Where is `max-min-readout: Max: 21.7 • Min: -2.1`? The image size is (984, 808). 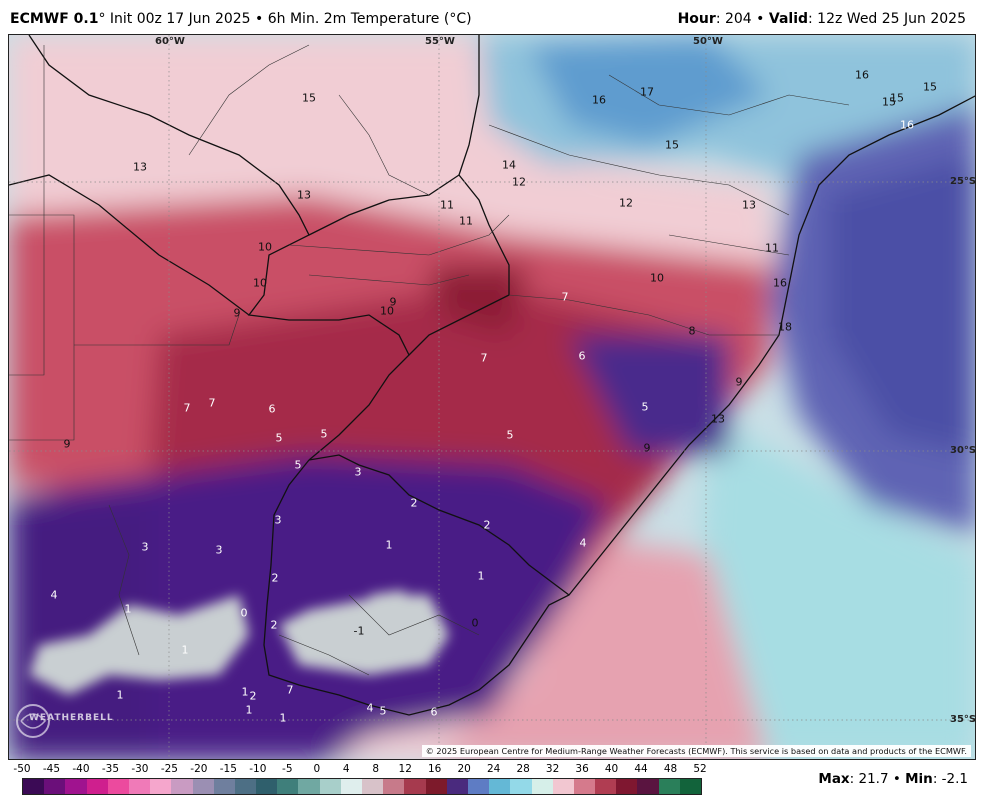 max-min-readout: Max: 21.7 • Min: -2.1 is located at coordinates (893, 779).